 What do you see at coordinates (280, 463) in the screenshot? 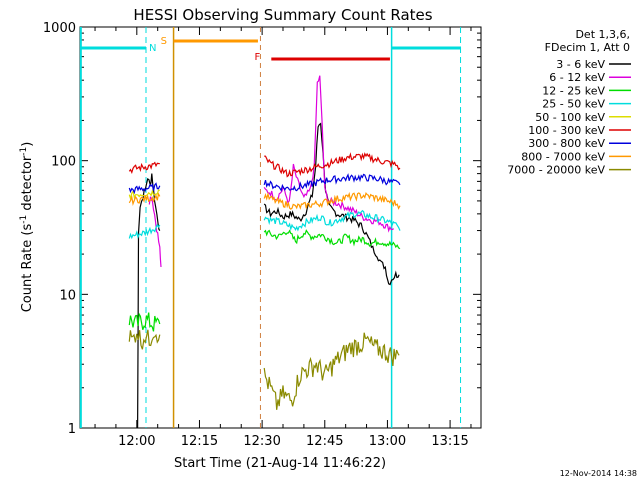
I see `x-axis-label: Start Time (21-Aug-14 11:46:22)` at bounding box center [280, 463].